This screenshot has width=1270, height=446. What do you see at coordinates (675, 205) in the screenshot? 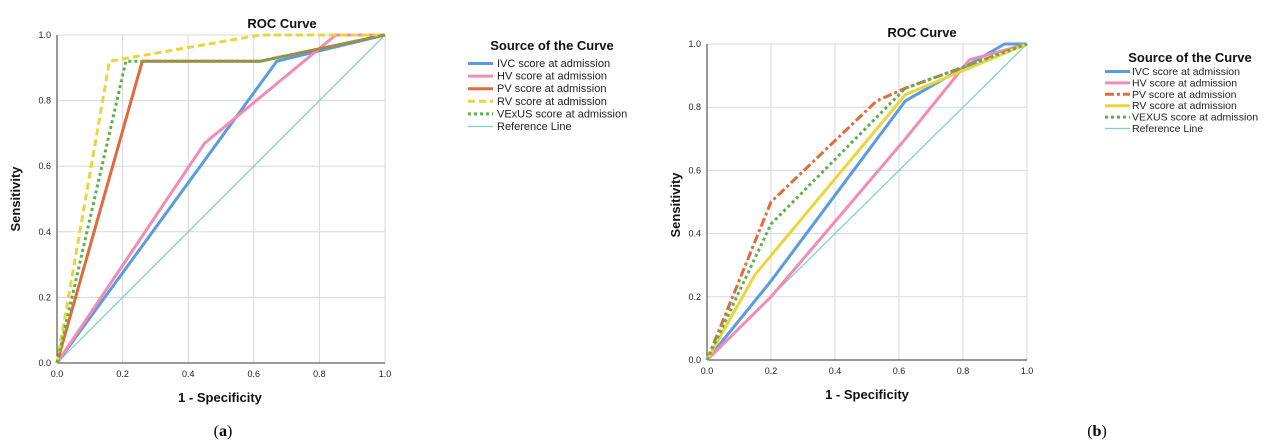
I see `panel-b-ylabel: Sensitivity` at bounding box center [675, 205].